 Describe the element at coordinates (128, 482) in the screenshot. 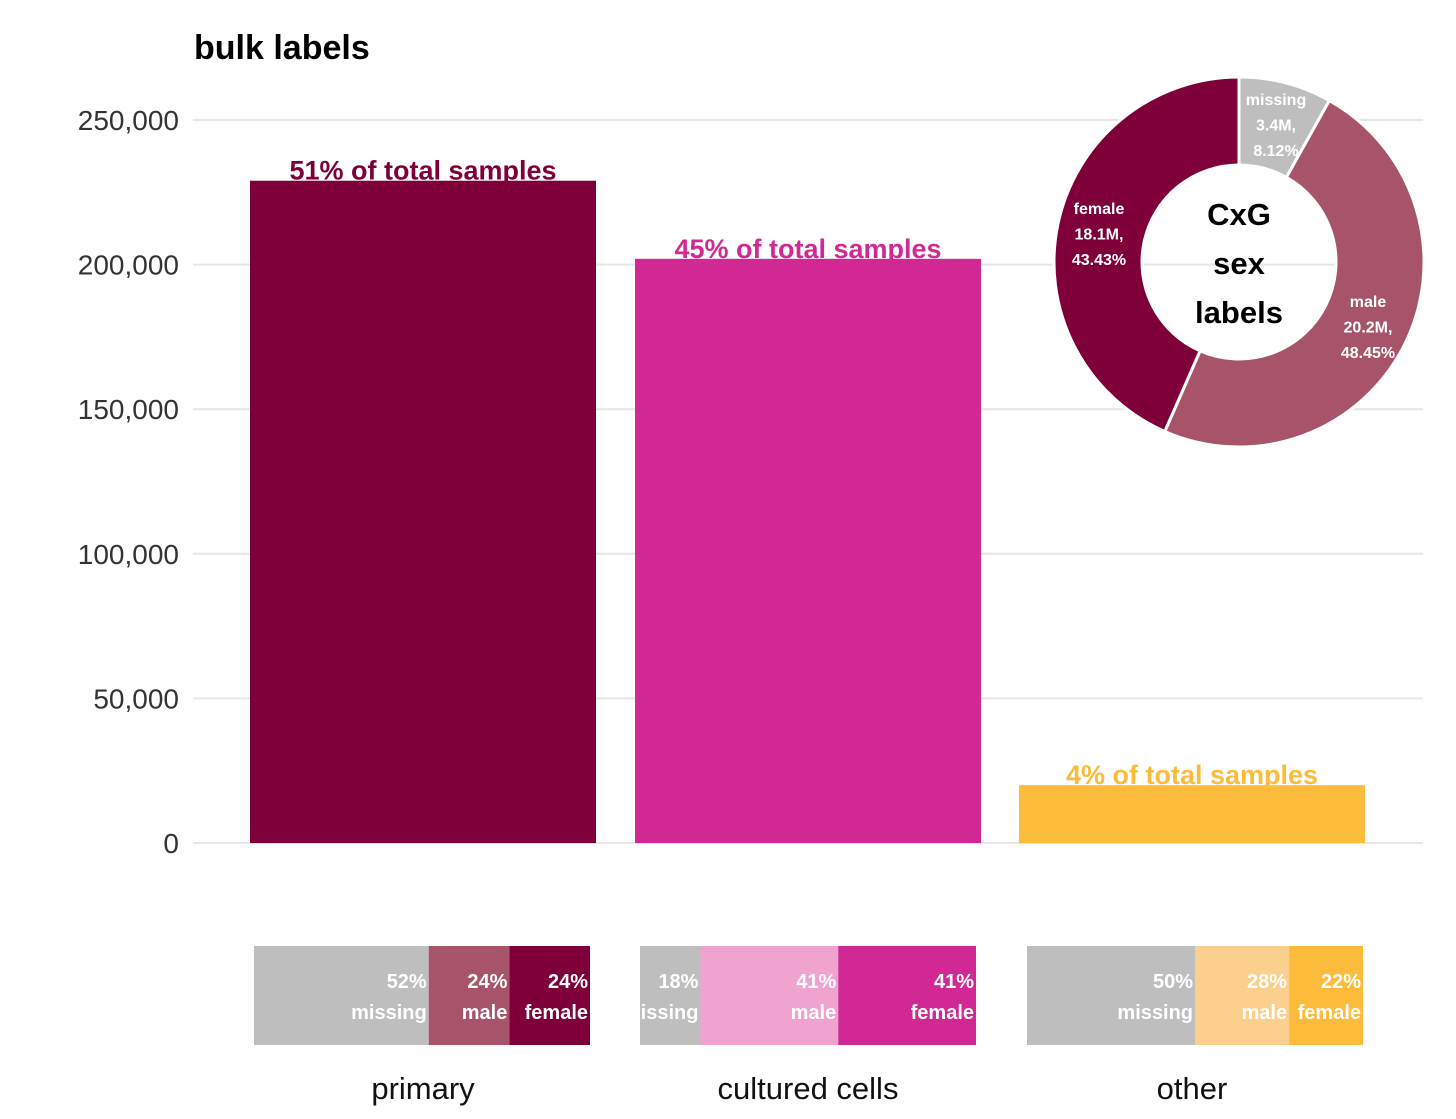

I see `y-axis: 0 50,000 100,000 150,000 200,000 250,000` at that location.